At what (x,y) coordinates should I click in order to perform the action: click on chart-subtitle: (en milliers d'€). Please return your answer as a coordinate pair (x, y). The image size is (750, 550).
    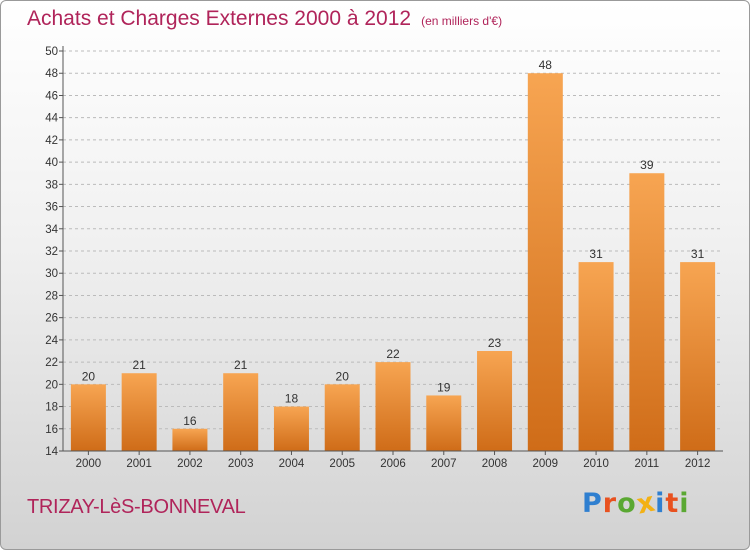
    Looking at the image, I should click on (462, 21).